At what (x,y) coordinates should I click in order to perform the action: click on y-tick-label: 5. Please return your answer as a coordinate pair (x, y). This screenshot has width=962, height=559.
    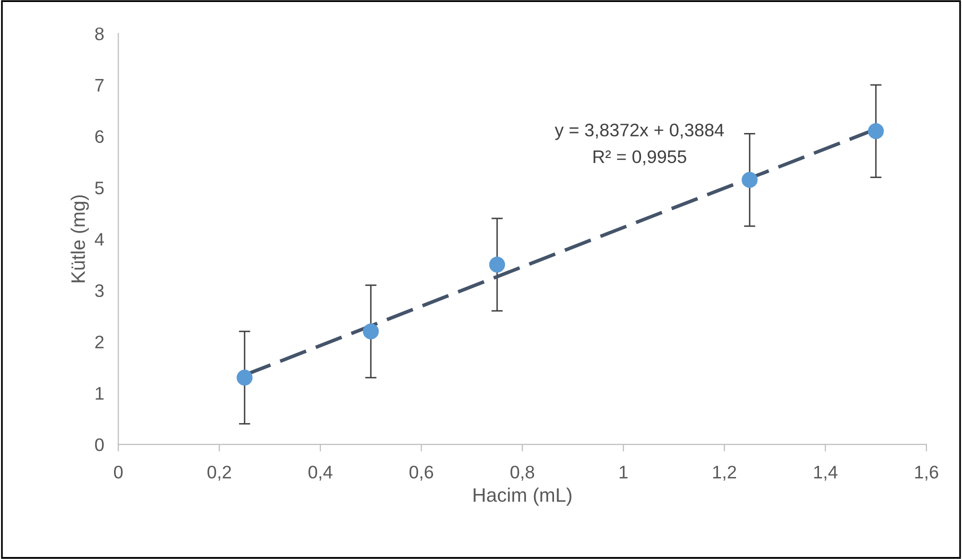
    Looking at the image, I should click on (99, 188).